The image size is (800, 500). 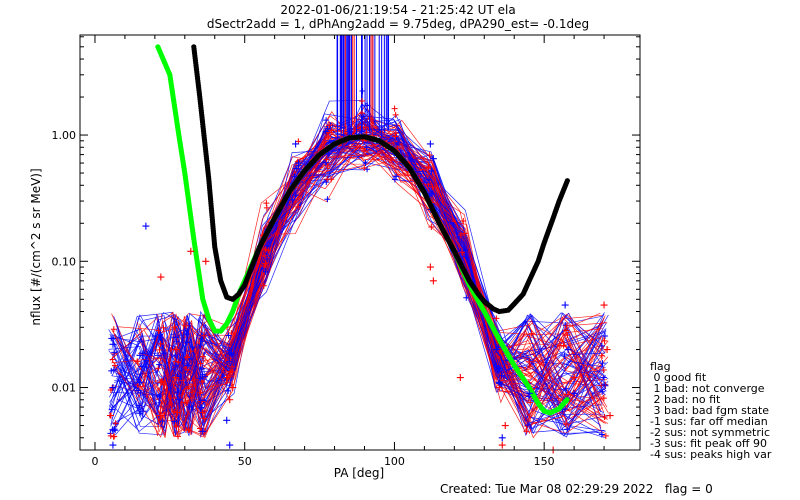 What do you see at coordinates (64, 135) in the screenshot?
I see `y-tick-label: 1.00` at bounding box center [64, 135].